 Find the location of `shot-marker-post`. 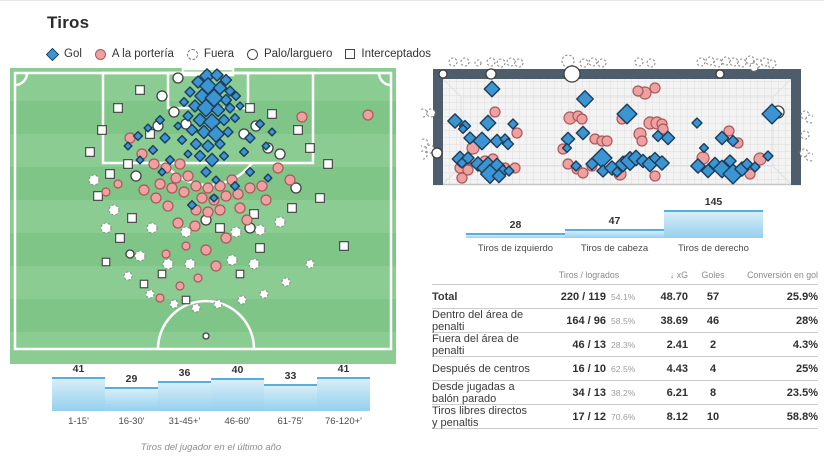

shot-marker-post is located at coordinates (178, 78).